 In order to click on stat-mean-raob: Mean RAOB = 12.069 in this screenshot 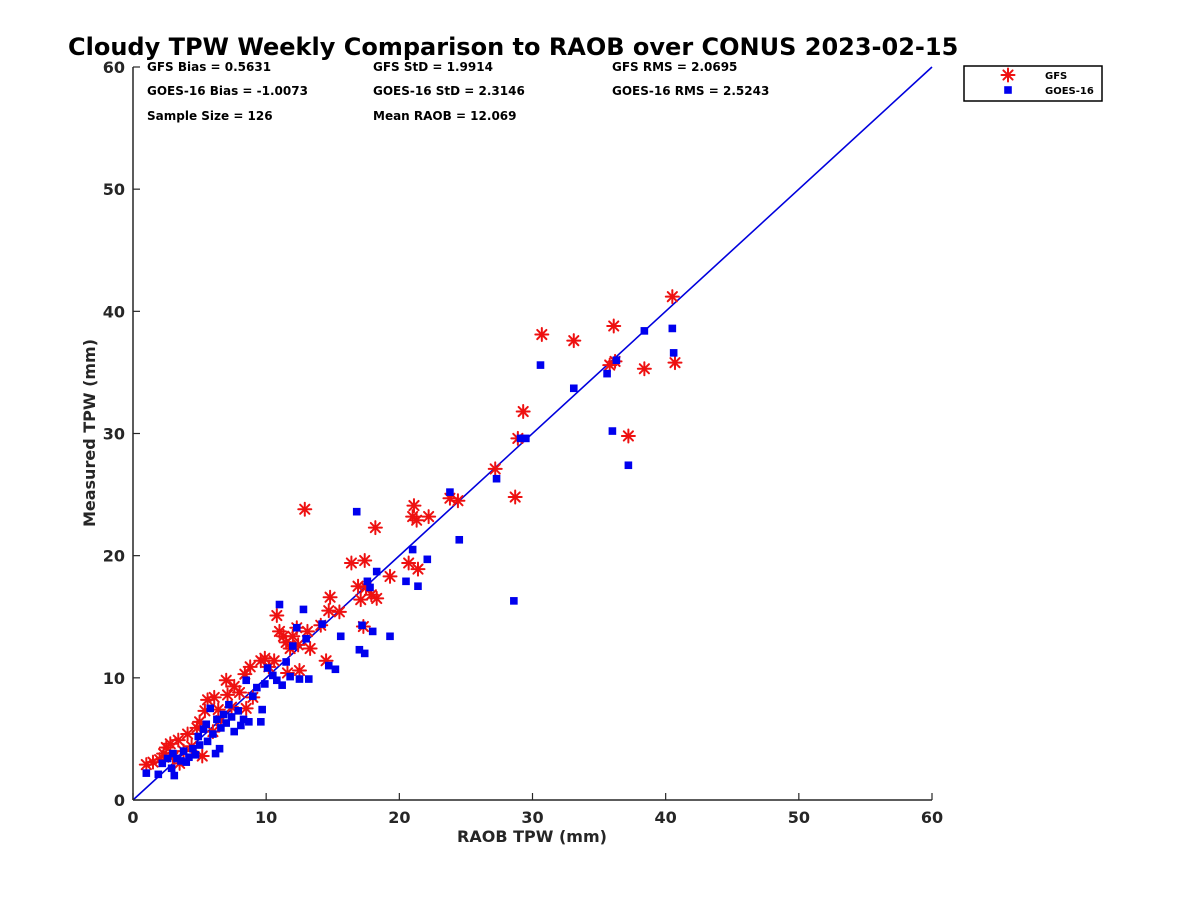, I will do `click(445, 116)`.